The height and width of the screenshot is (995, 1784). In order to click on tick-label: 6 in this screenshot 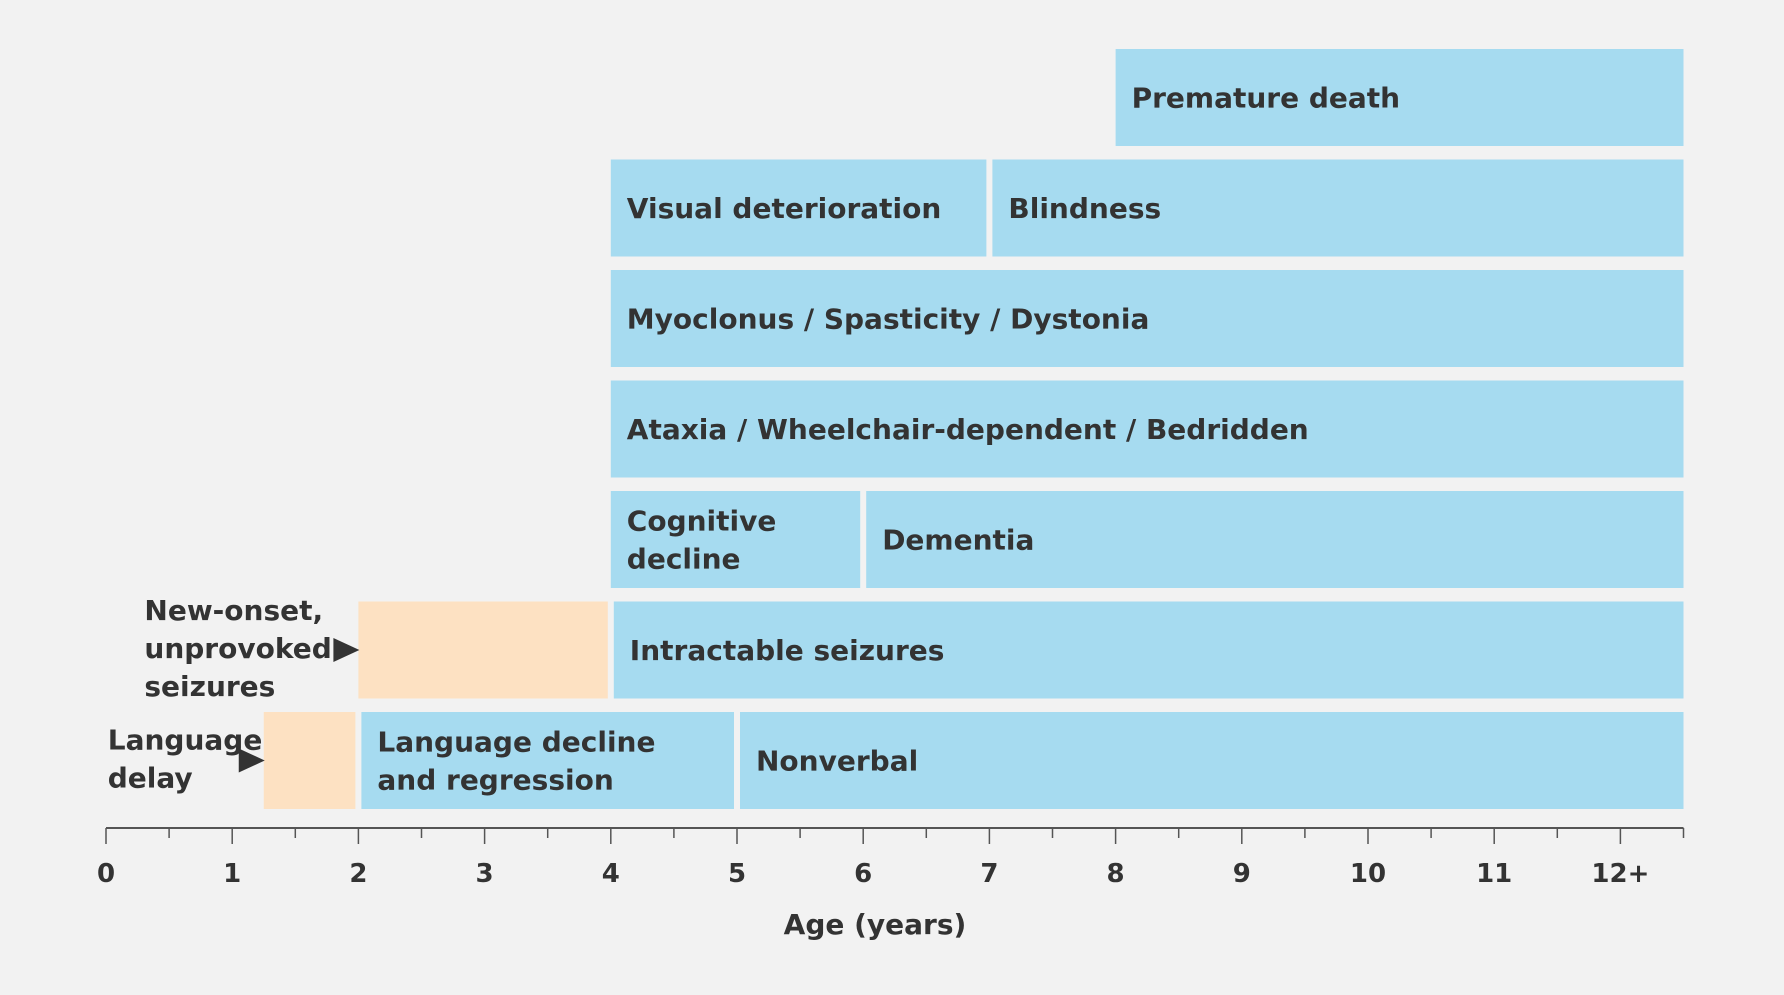, I will do `click(863, 874)`.